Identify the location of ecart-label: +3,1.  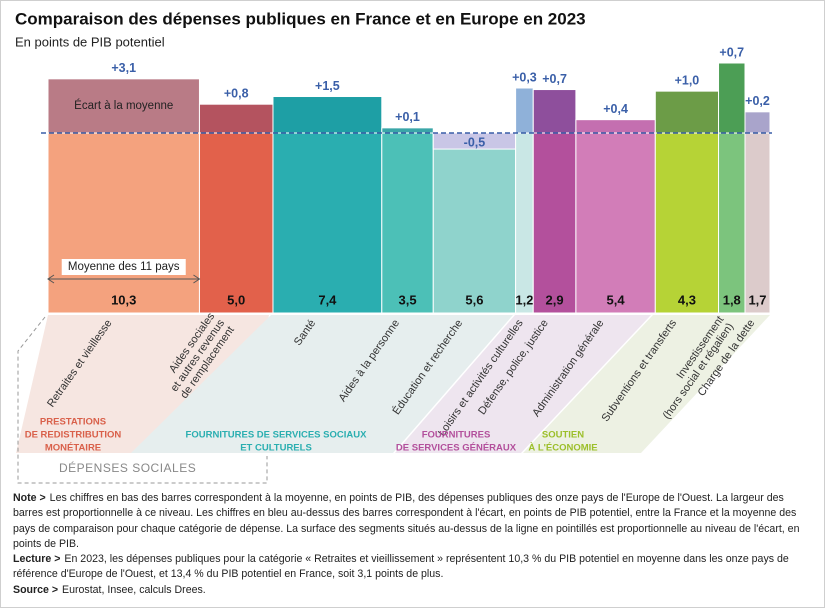
(123, 68).